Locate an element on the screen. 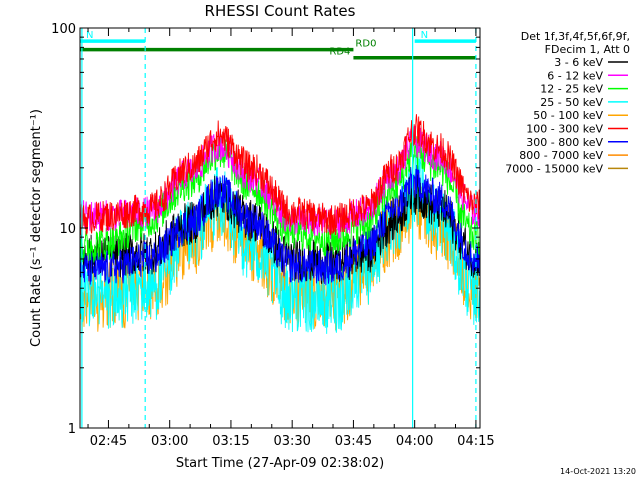 This screenshot has width=640, height=480. legend-entry-label: 12 - 25 keV is located at coordinates (571, 89).